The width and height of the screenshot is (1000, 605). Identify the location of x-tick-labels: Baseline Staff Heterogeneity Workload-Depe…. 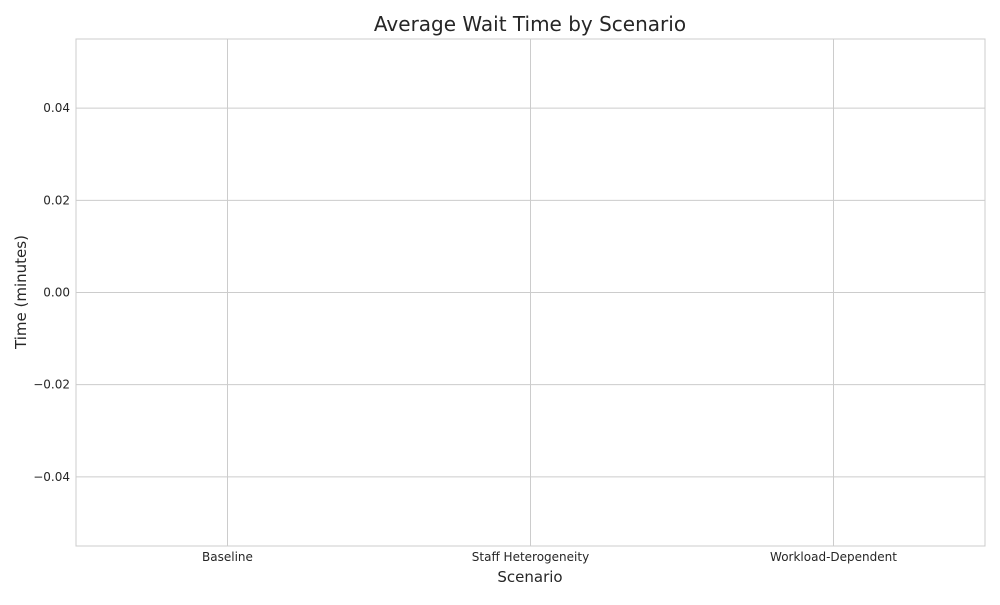
(549, 557).